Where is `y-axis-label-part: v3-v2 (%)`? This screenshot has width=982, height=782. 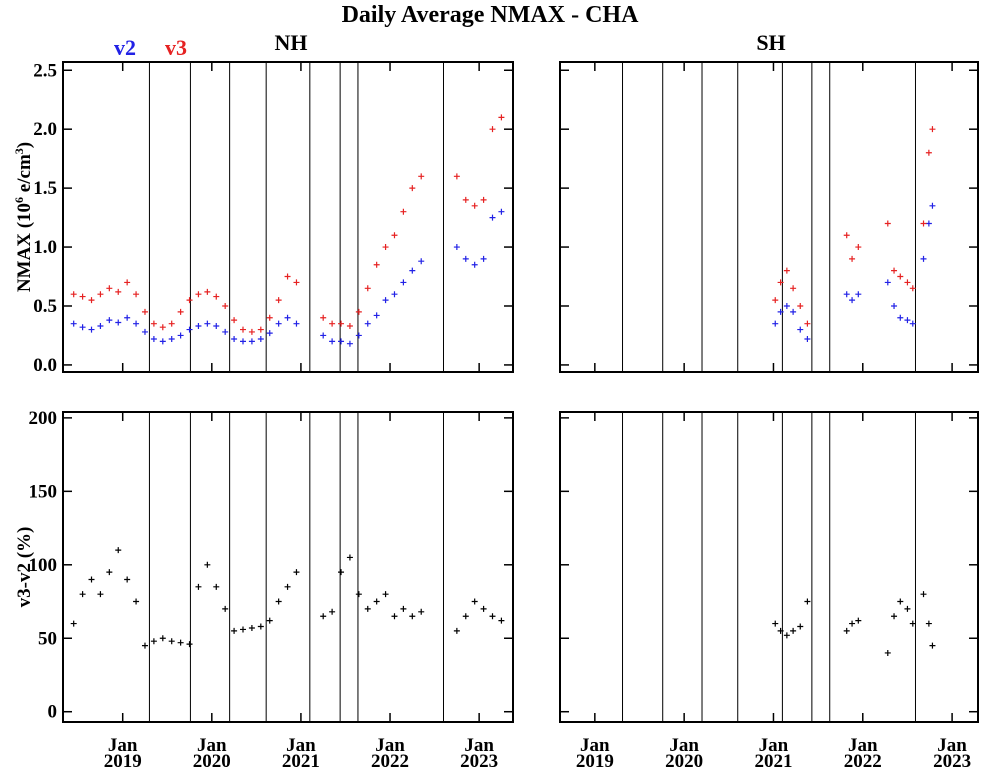 y-axis-label-part: v3-v2 (%) is located at coordinates (24, 567).